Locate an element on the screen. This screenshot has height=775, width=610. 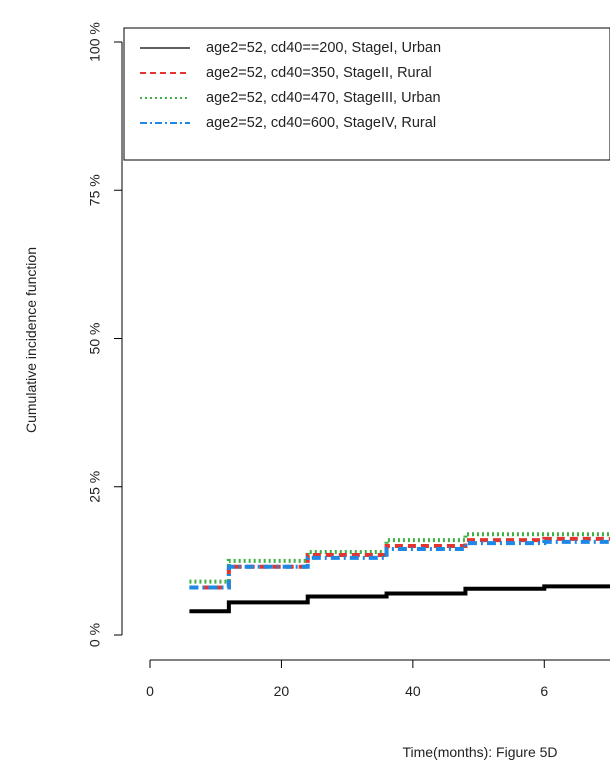
x-tick-label: 6 is located at coordinates (544, 691).